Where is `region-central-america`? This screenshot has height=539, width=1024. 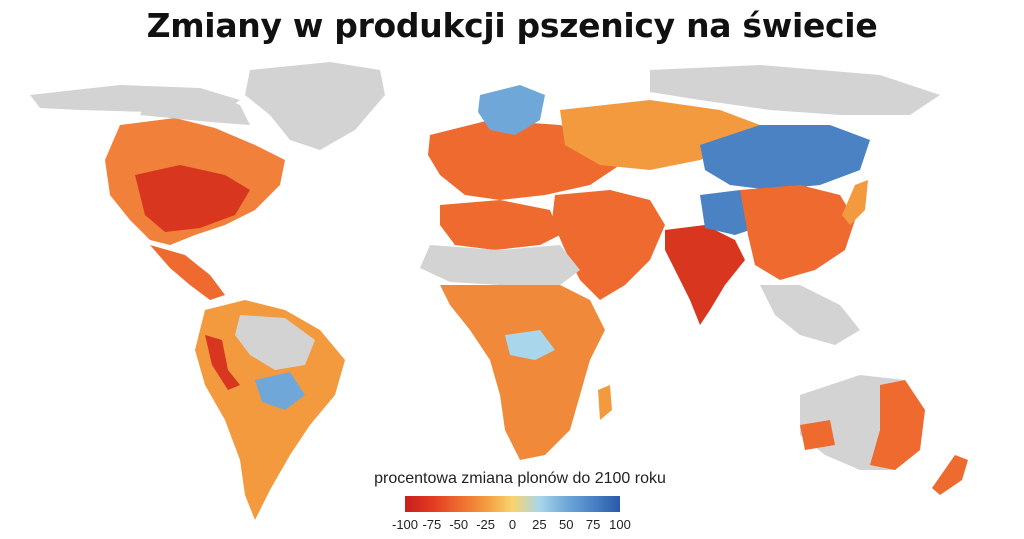 region-central-america is located at coordinates (187, 272).